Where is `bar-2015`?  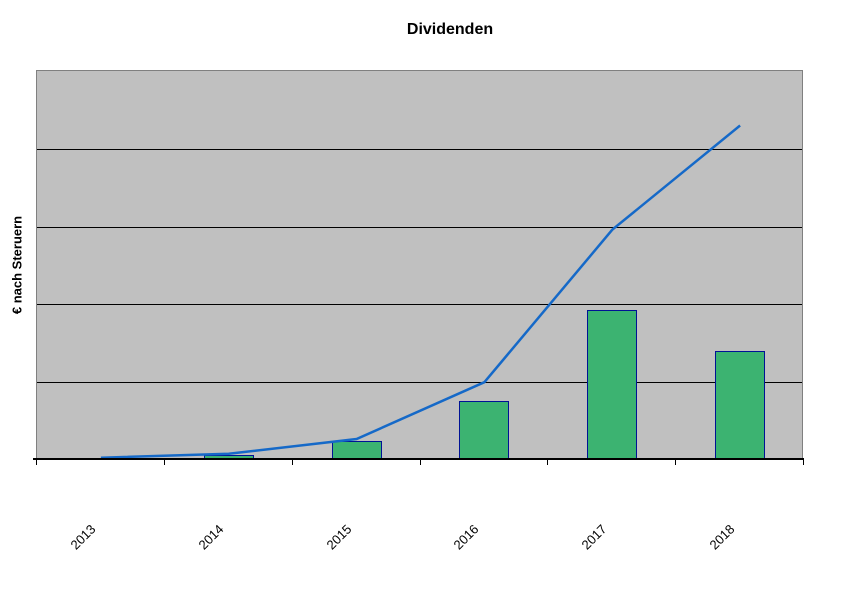 bar-2015 is located at coordinates (356, 450).